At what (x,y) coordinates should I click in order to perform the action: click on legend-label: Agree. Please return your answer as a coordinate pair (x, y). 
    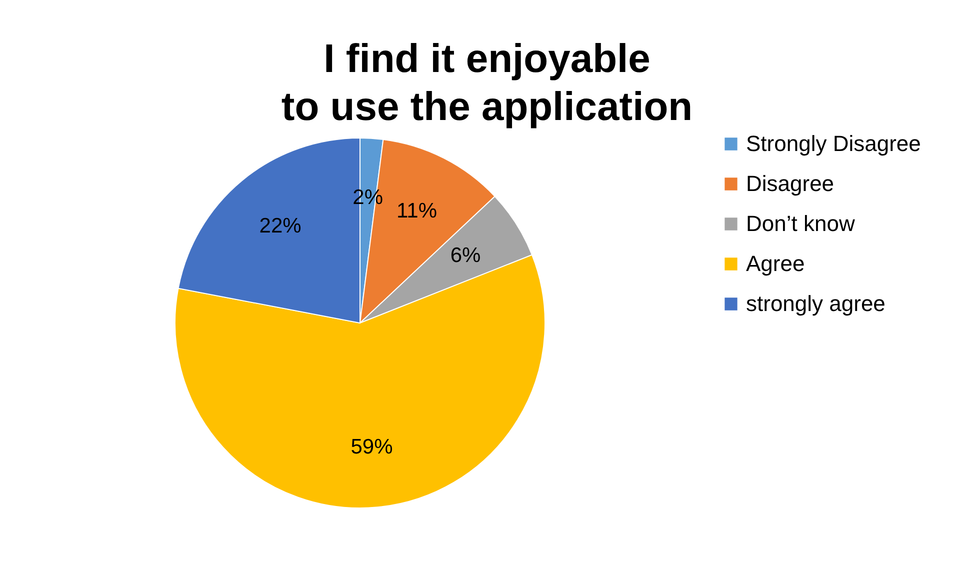
    Looking at the image, I should click on (775, 263).